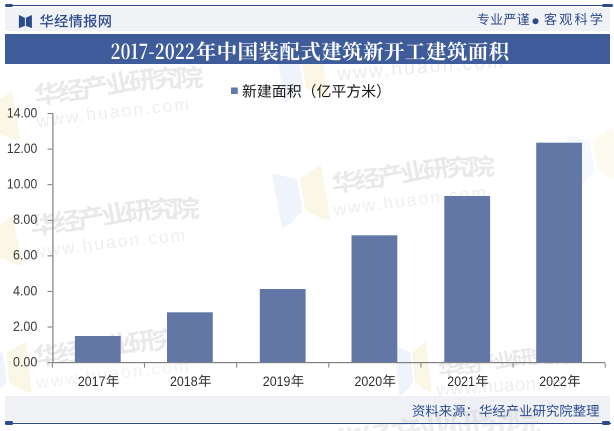 The height and width of the screenshot is (431, 614). Describe the element at coordinates (184, 382) in the screenshot. I see `svg-text: 2018` at that location.